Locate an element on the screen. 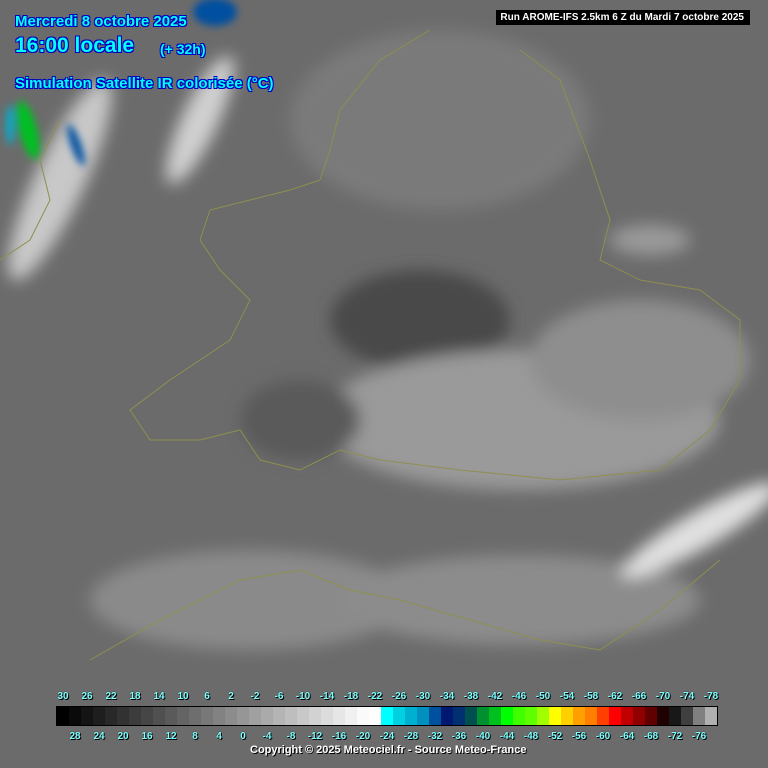 This screenshot has width=768, height=768. legend-label-bottom: 20 is located at coordinates (123, 736).